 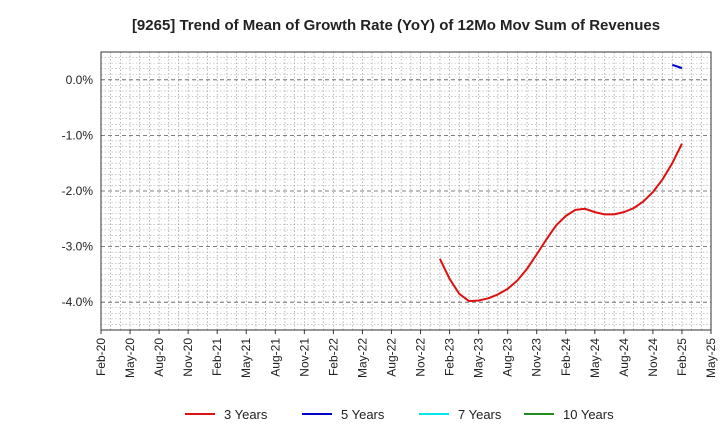 I want to click on x-tick-label: Feb-24, so click(x=566, y=357).